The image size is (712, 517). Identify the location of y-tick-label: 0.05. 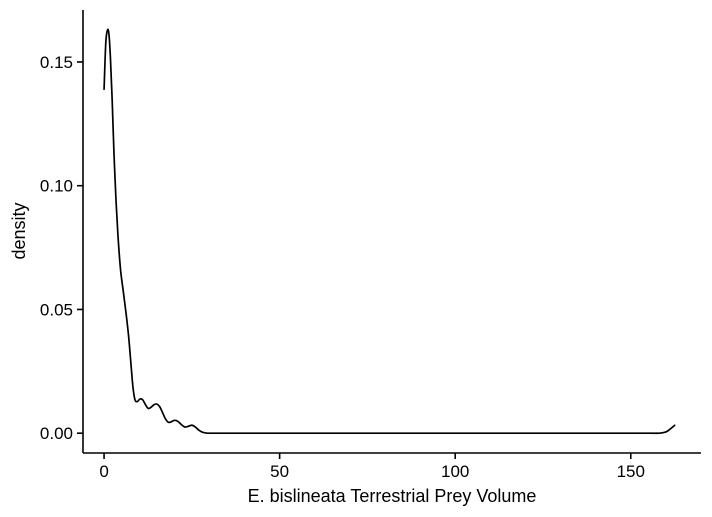
(56, 309).